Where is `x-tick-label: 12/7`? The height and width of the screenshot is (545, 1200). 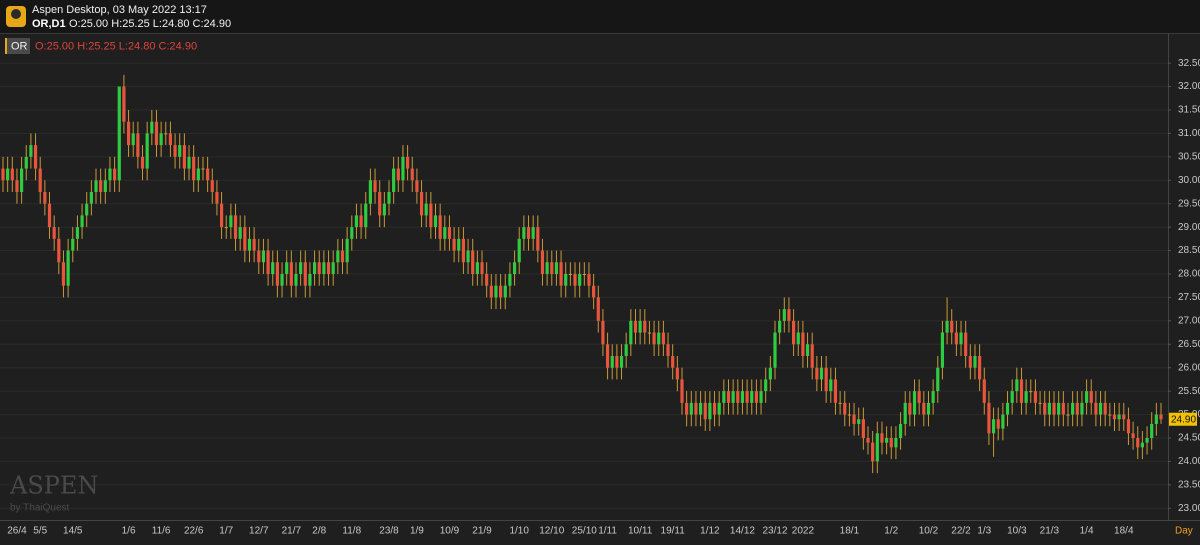 x-tick-label: 12/7 is located at coordinates (259, 531).